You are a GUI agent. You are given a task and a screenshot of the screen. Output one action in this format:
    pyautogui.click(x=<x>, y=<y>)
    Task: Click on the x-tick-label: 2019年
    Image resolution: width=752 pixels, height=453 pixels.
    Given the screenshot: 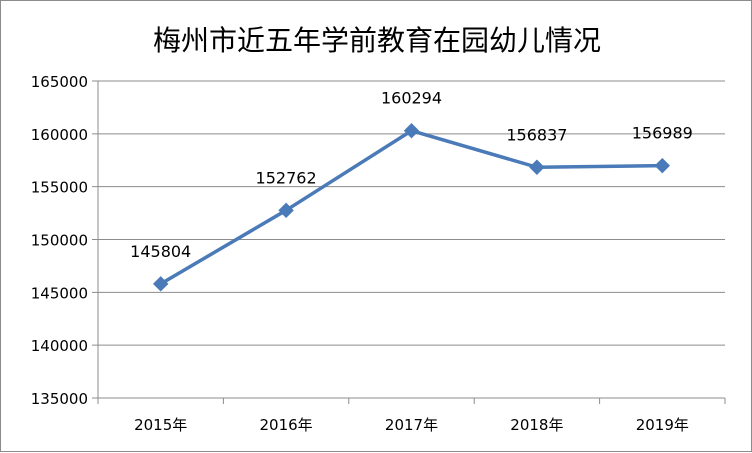 What is the action you would take?
    pyautogui.click(x=662, y=425)
    